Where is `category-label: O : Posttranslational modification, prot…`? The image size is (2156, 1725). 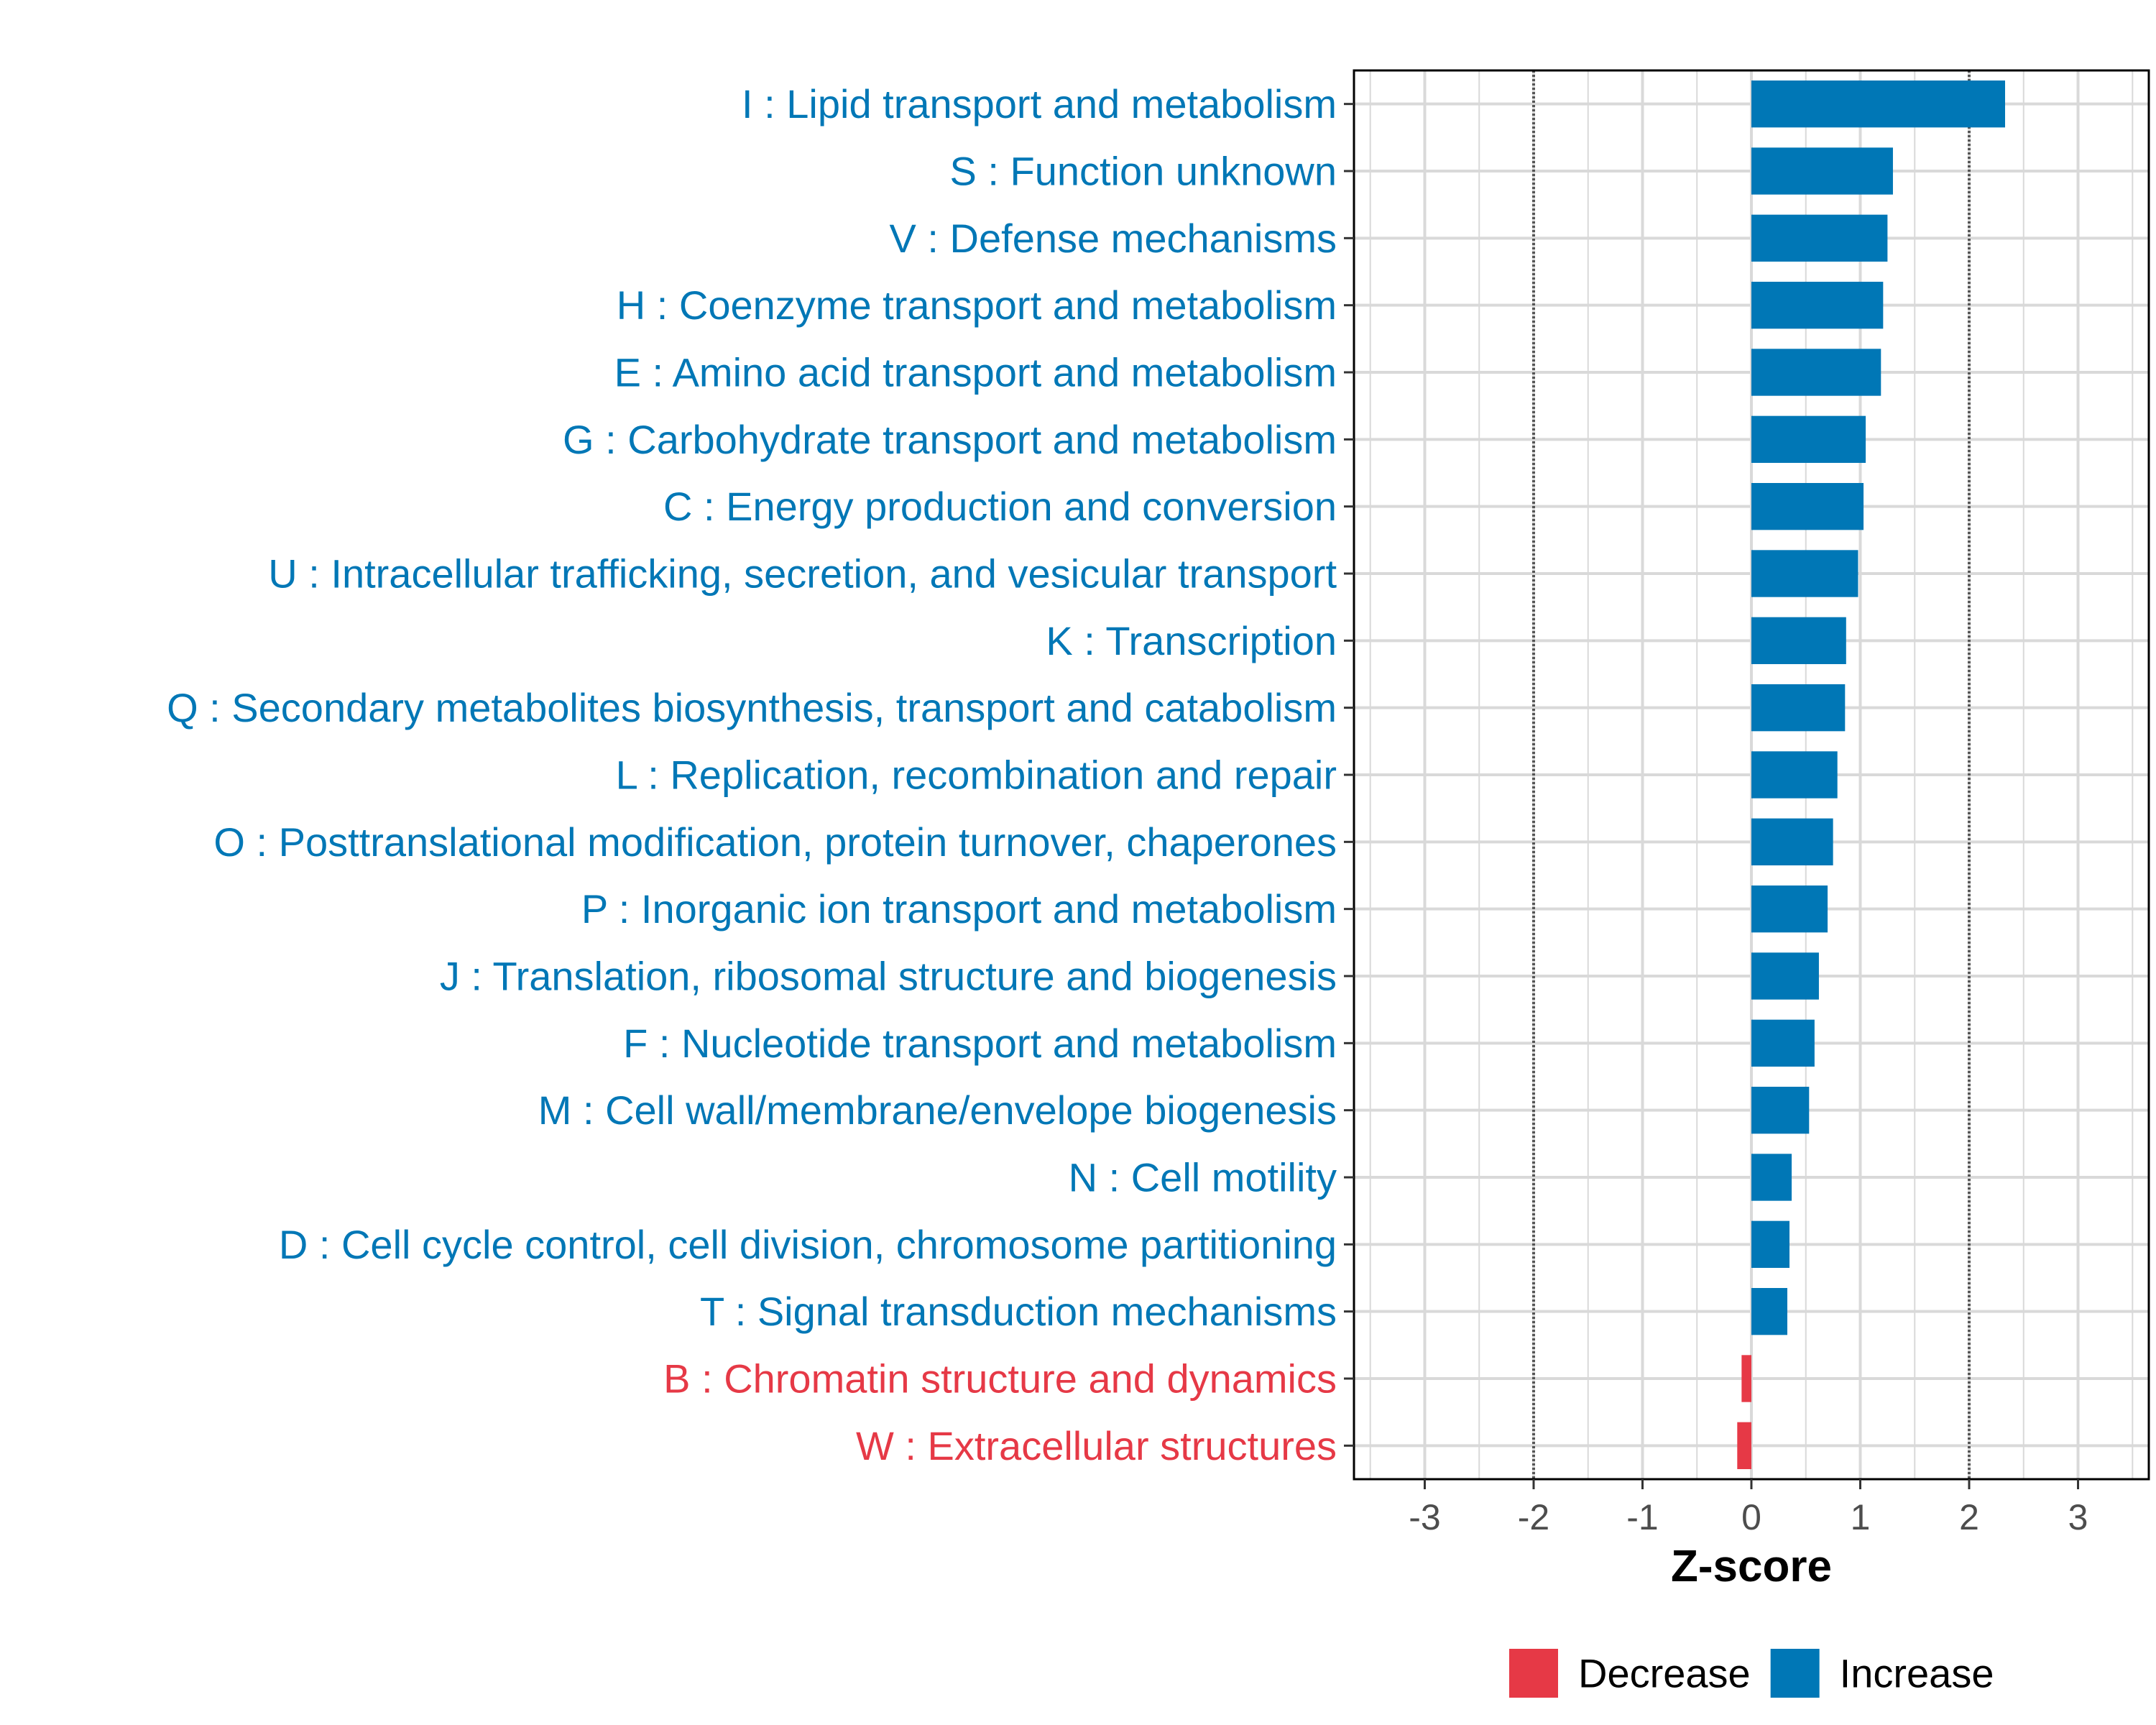 category-label: O : Posttranslational modification, prot… is located at coordinates (775, 842).